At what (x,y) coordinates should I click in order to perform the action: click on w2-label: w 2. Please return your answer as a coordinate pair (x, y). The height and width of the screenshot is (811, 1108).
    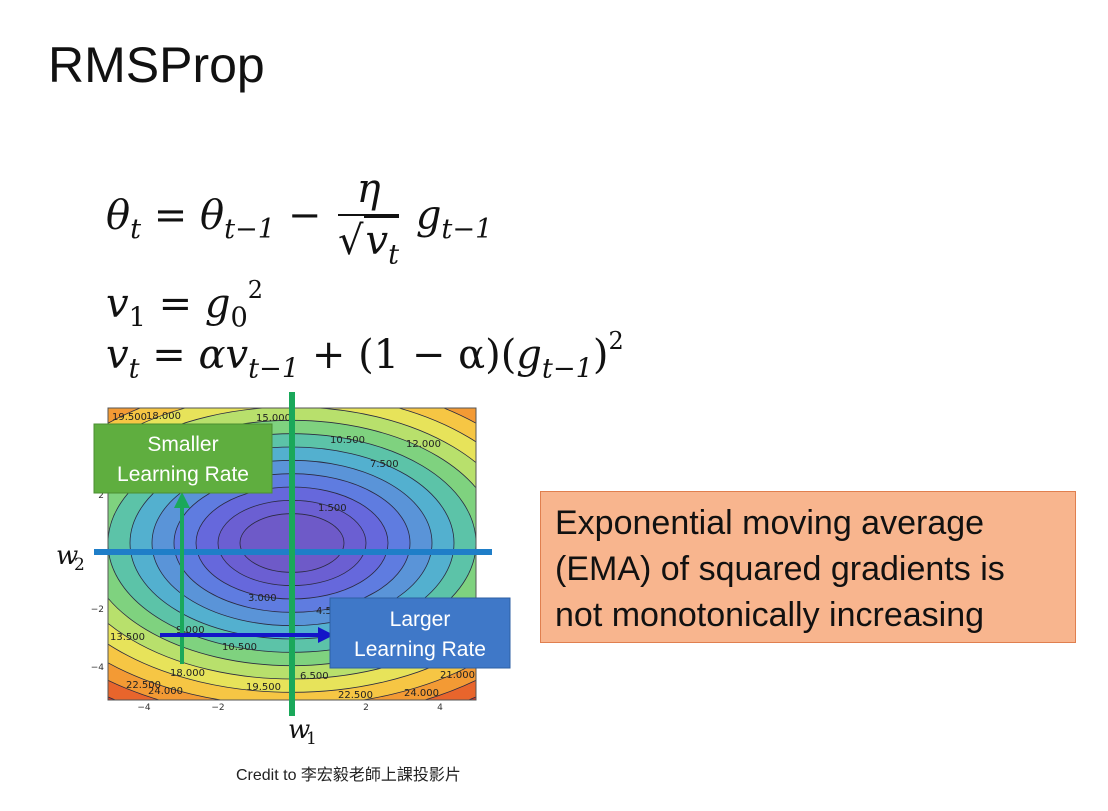
    Looking at the image, I should click on (70, 558).